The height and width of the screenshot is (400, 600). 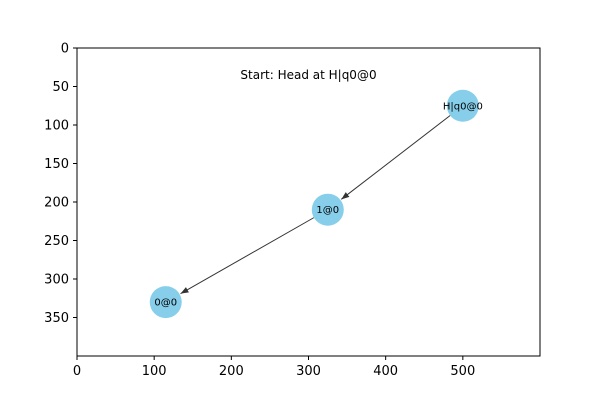 I want to click on node-label: H|q0@0, so click(x=463, y=106).